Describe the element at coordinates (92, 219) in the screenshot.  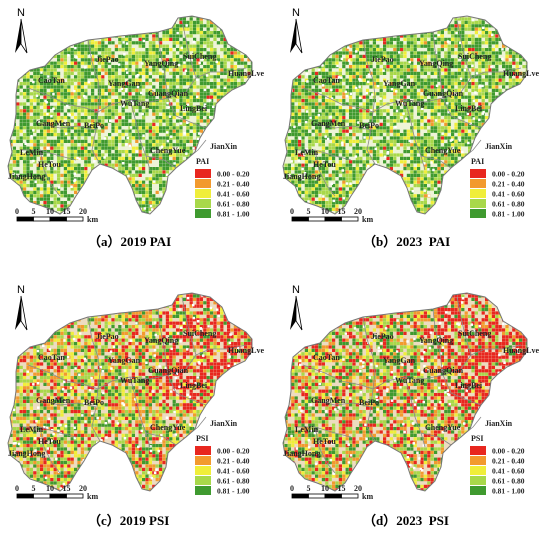
I see `svg-text: km` at that location.